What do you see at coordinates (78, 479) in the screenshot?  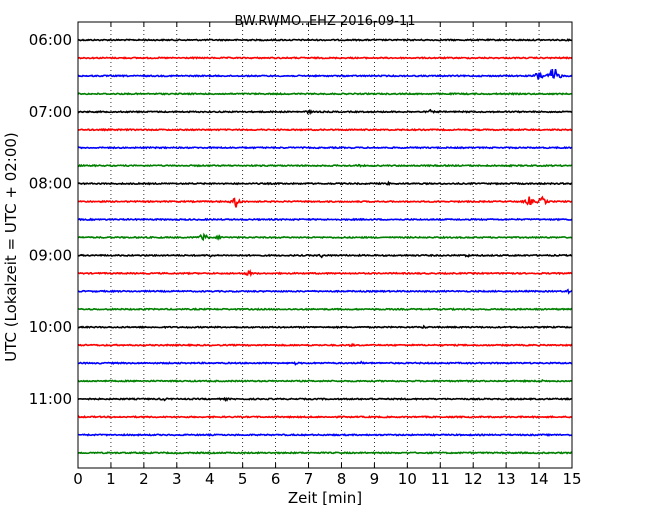 I see `x-tick-label: 0` at bounding box center [78, 479].